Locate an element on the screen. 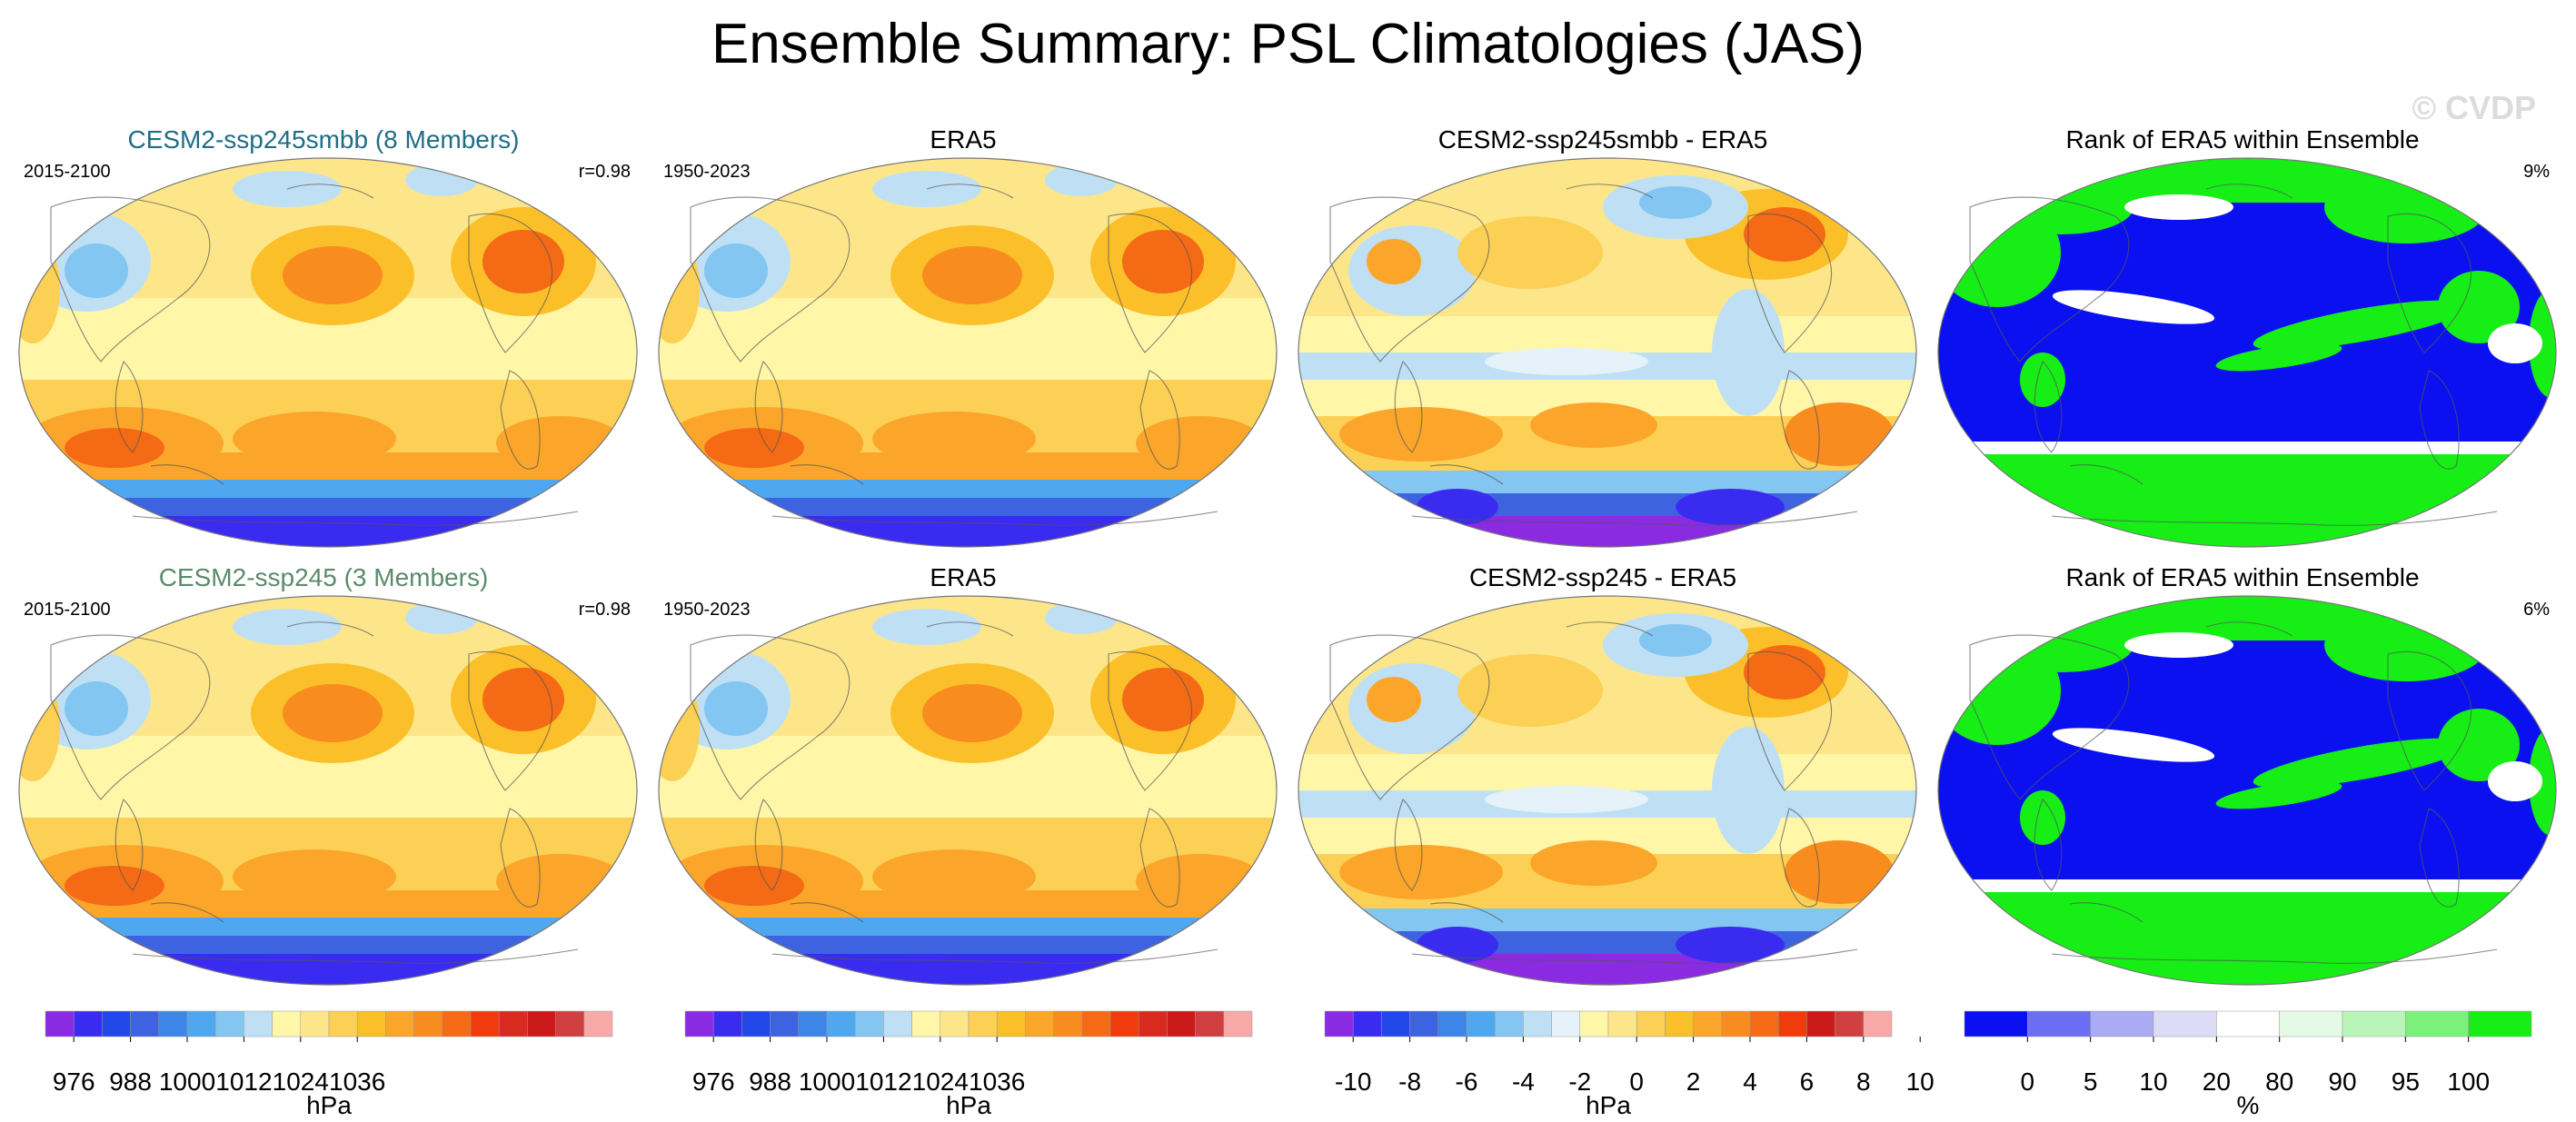 The image size is (2576, 1122). panel-r2c2: ERA5 1950-2023 is located at coordinates (963, 779).